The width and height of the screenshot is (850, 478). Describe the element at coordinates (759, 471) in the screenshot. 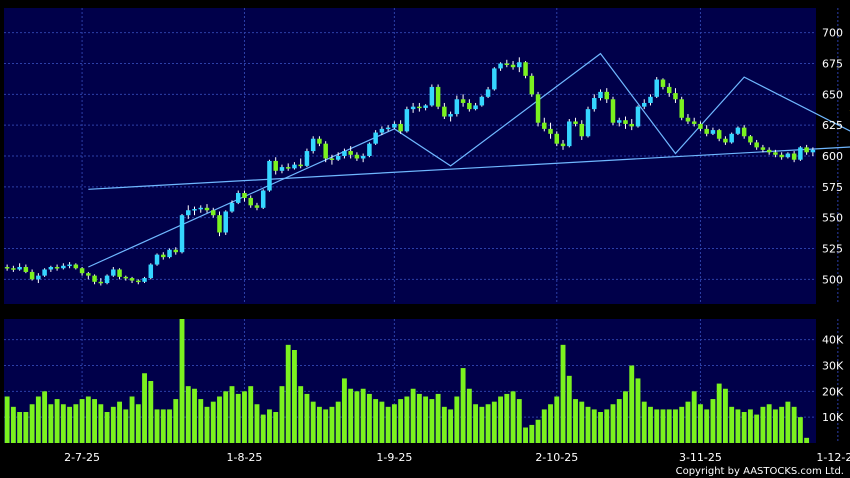

I see `copyright-notice: Copyright by AASTOCKS.com Ltd.` at that location.